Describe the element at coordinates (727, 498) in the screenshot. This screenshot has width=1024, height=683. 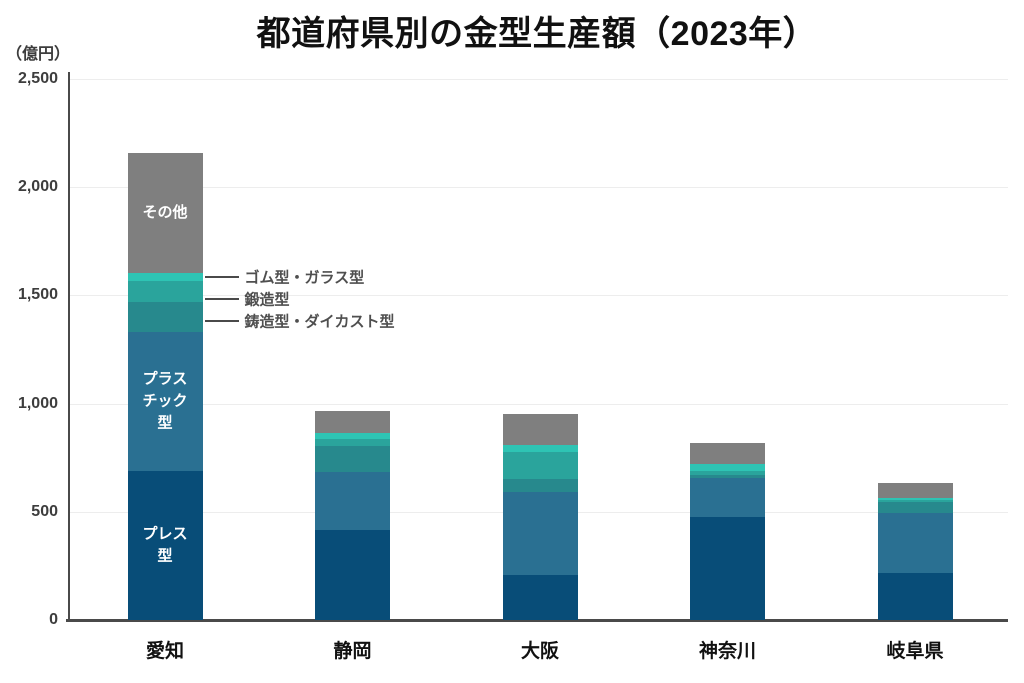
I see `bar-segment-神奈川-プラスチック型` at that location.